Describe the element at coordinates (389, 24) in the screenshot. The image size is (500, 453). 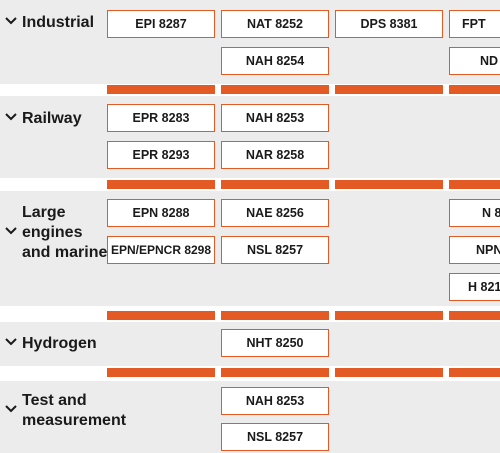
I see `product-button: DPS 8381` at that location.